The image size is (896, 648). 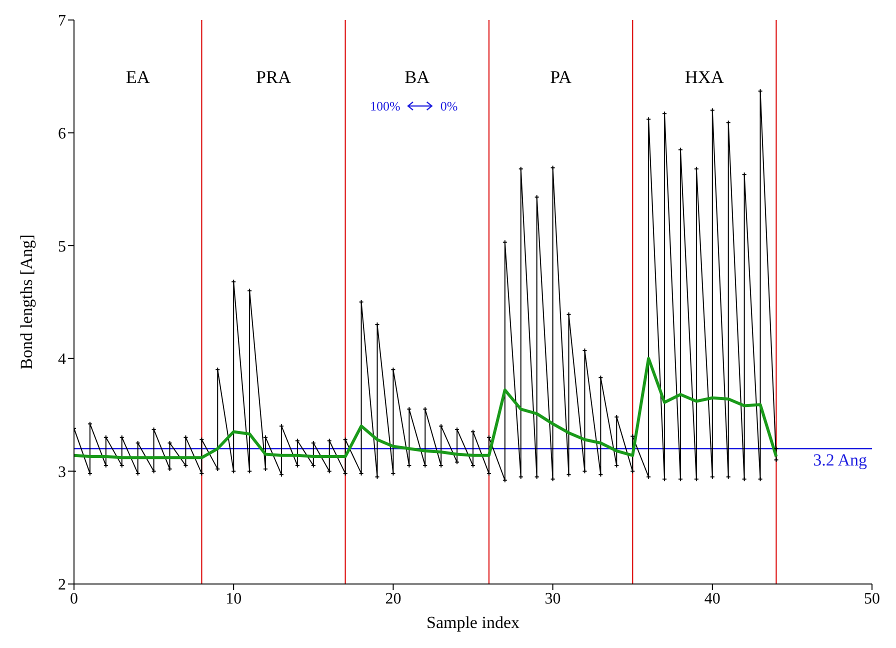 I want to click on annotation: HXA, so click(x=704, y=76).